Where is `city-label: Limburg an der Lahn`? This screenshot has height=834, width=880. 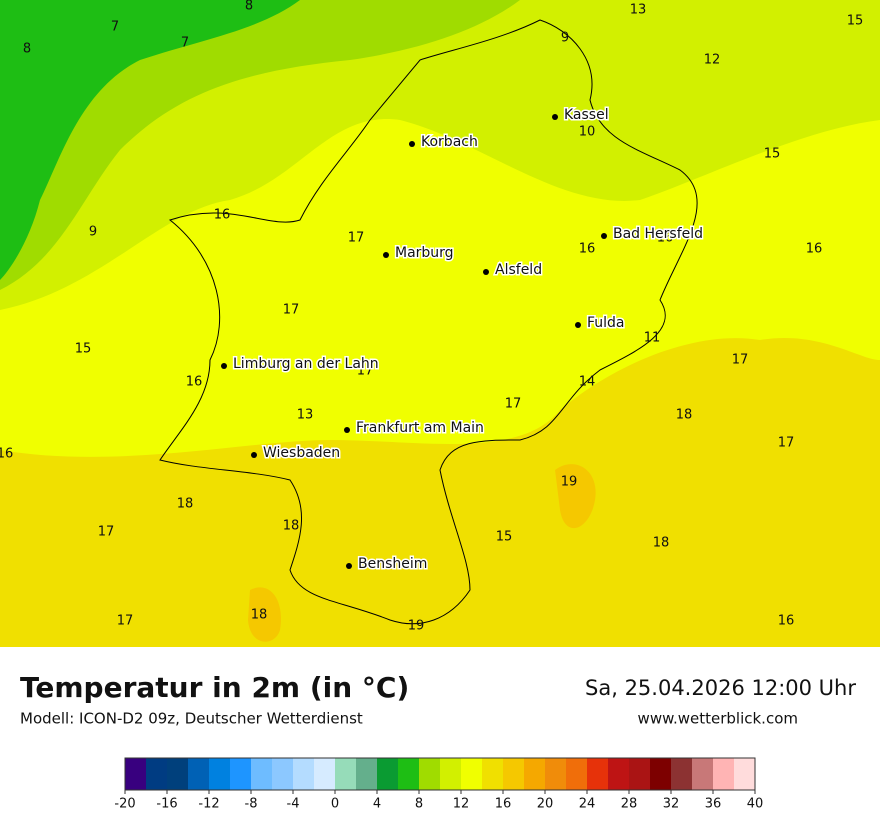
city-label: Limburg an der Lahn is located at coordinates (306, 364).